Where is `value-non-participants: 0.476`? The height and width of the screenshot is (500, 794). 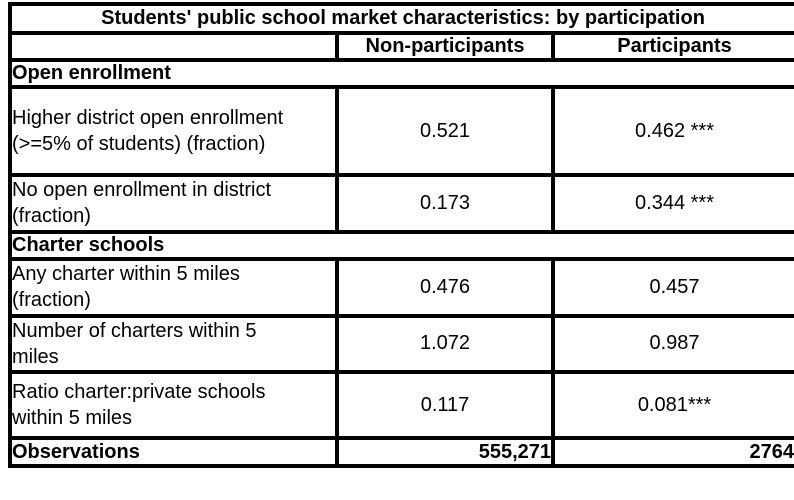 value-non-participants: 0.476 is located at coordinates (445, 287).